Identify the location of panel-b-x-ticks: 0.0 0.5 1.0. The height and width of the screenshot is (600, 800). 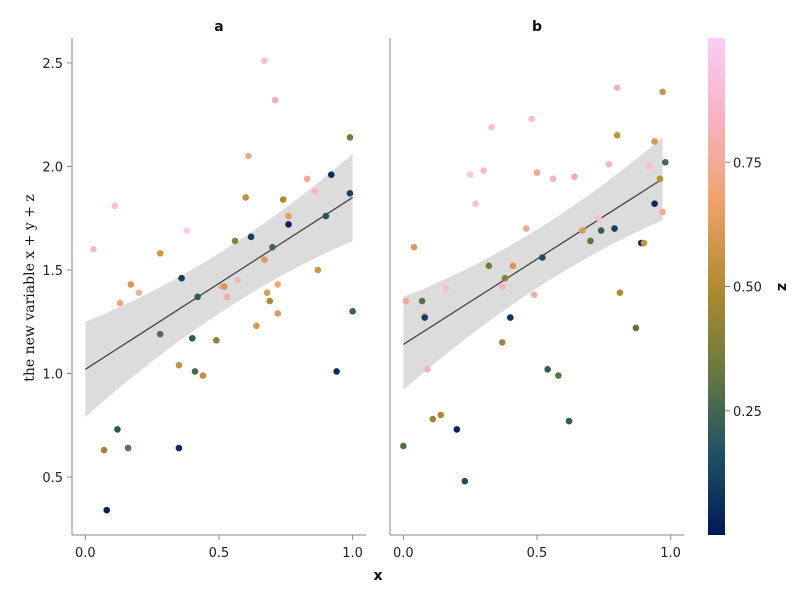
(537, 548).